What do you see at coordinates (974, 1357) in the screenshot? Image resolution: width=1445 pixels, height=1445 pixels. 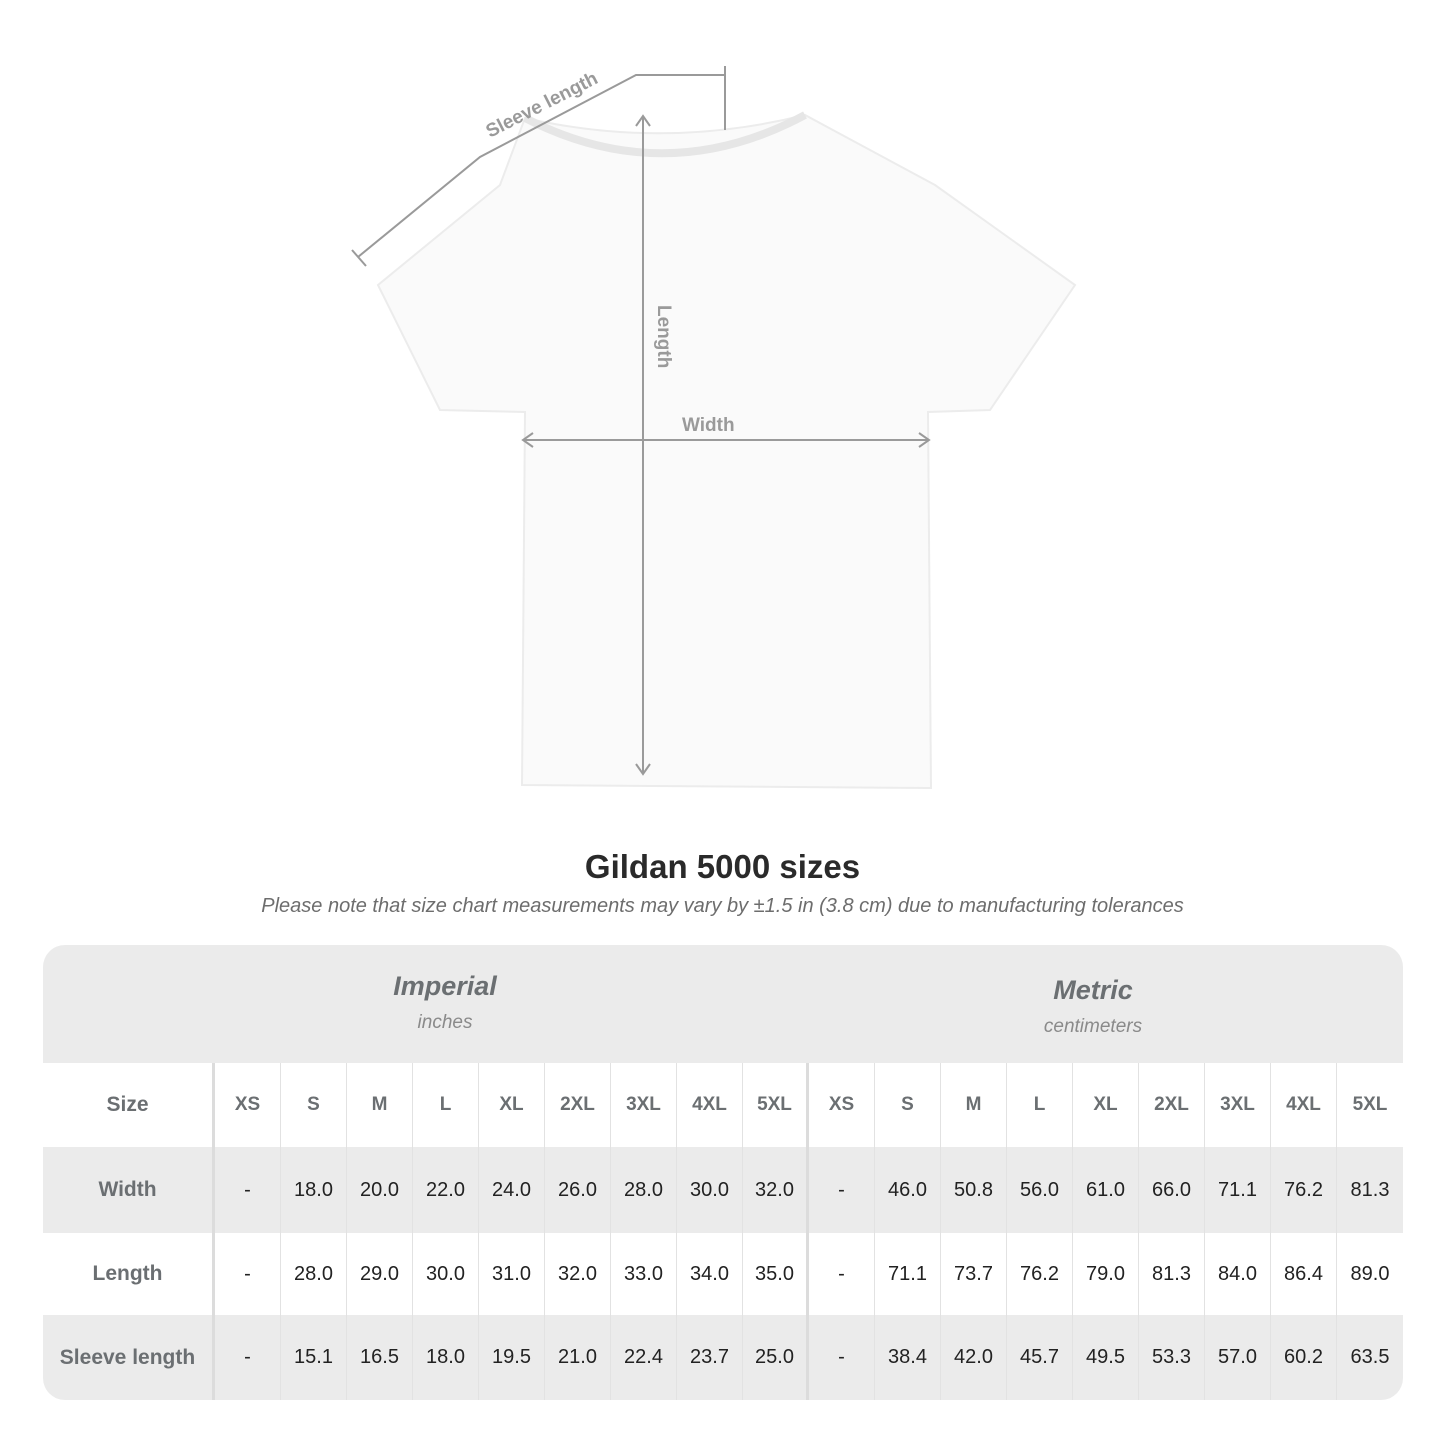 I see `table-cell-metric: 42.0` at bounding box center [974, 1357].